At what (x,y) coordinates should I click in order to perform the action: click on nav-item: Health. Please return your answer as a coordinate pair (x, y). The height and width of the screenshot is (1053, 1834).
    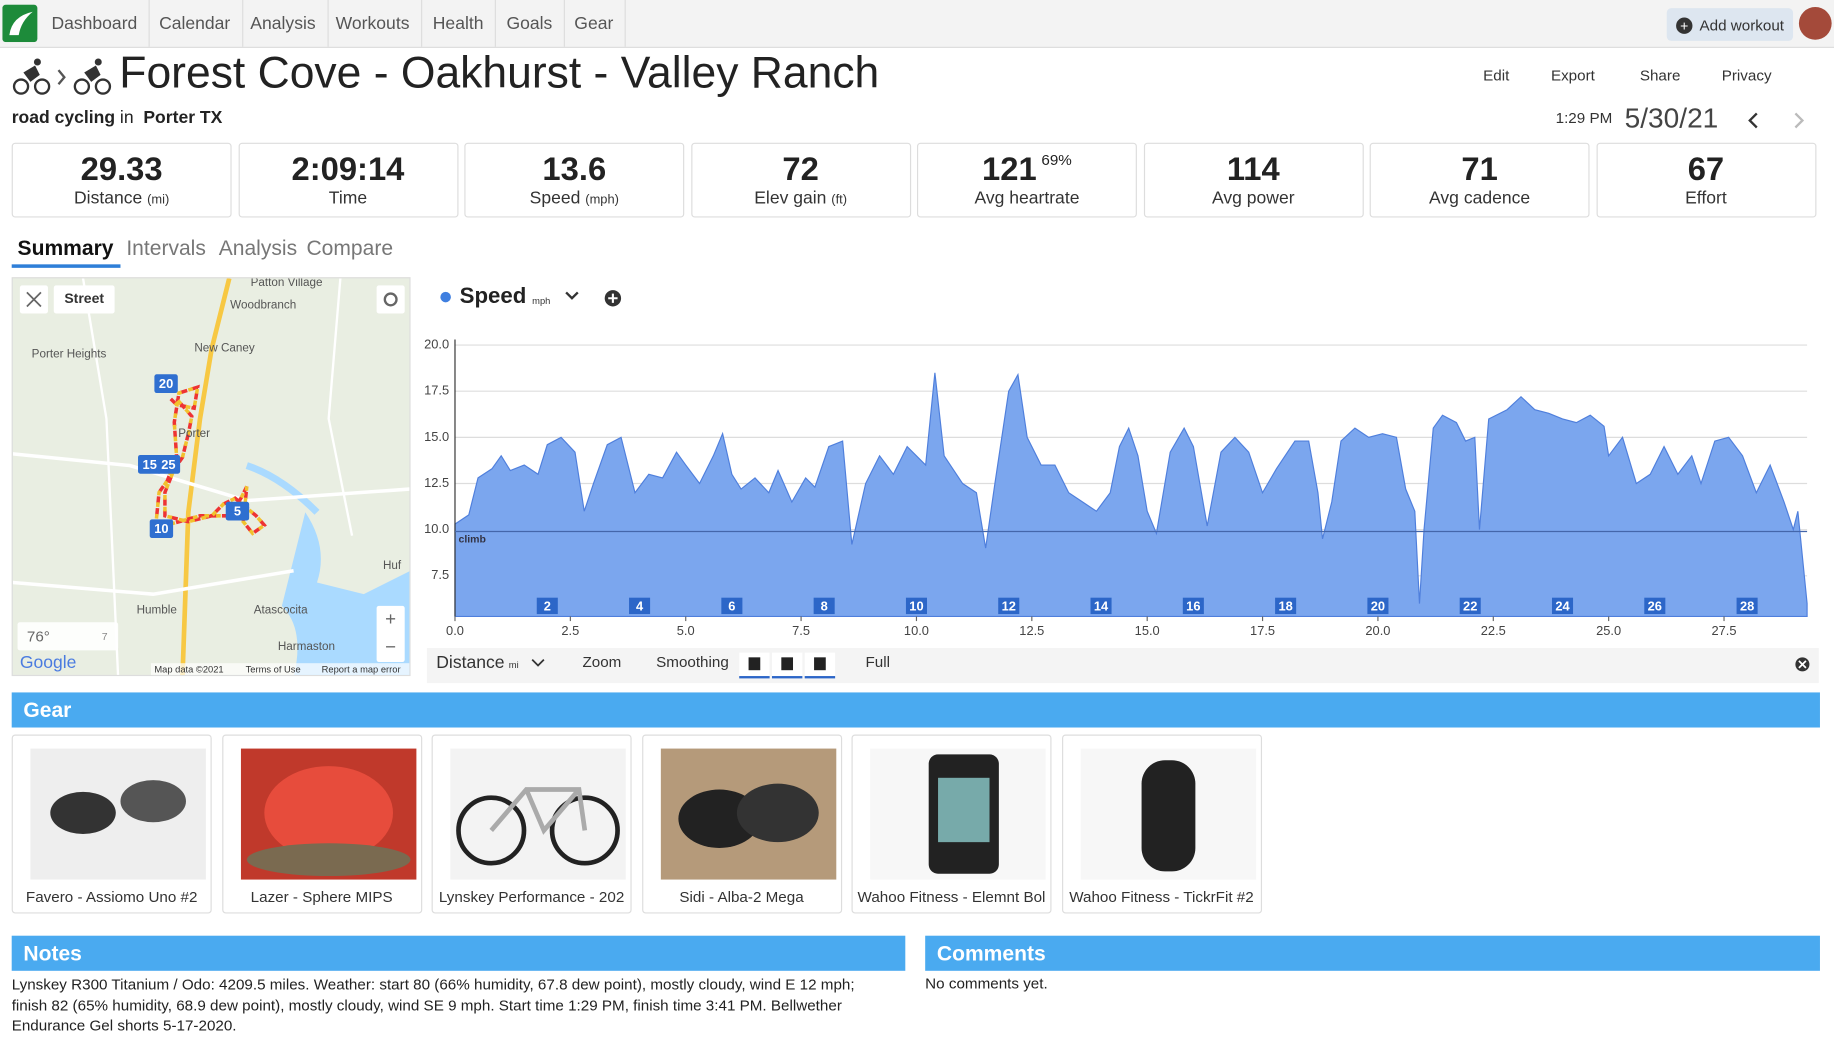
    Looking at the image, I should click on (459, 23).